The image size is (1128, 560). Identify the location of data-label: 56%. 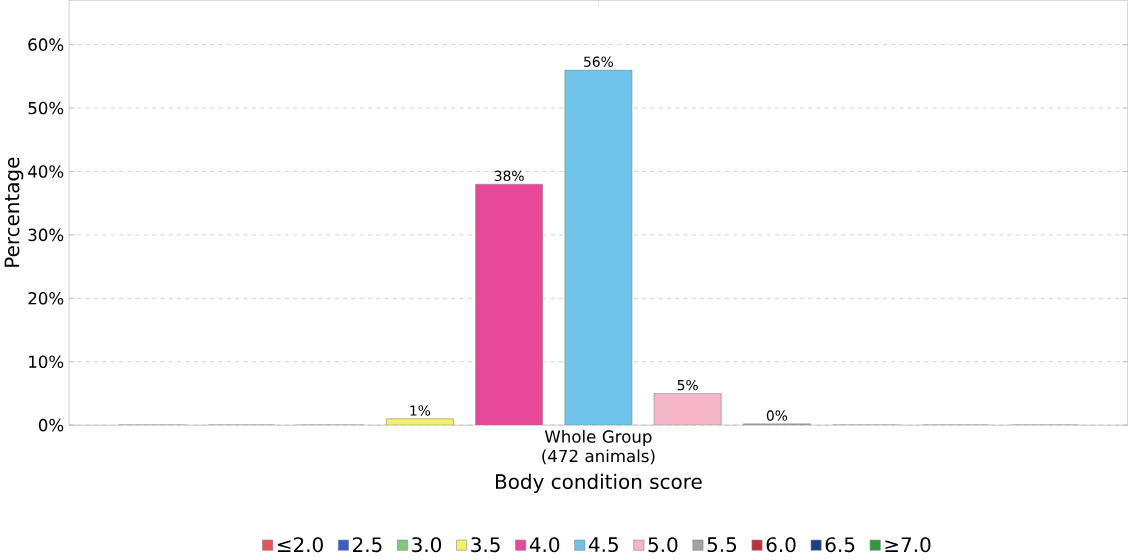
(599, 62).